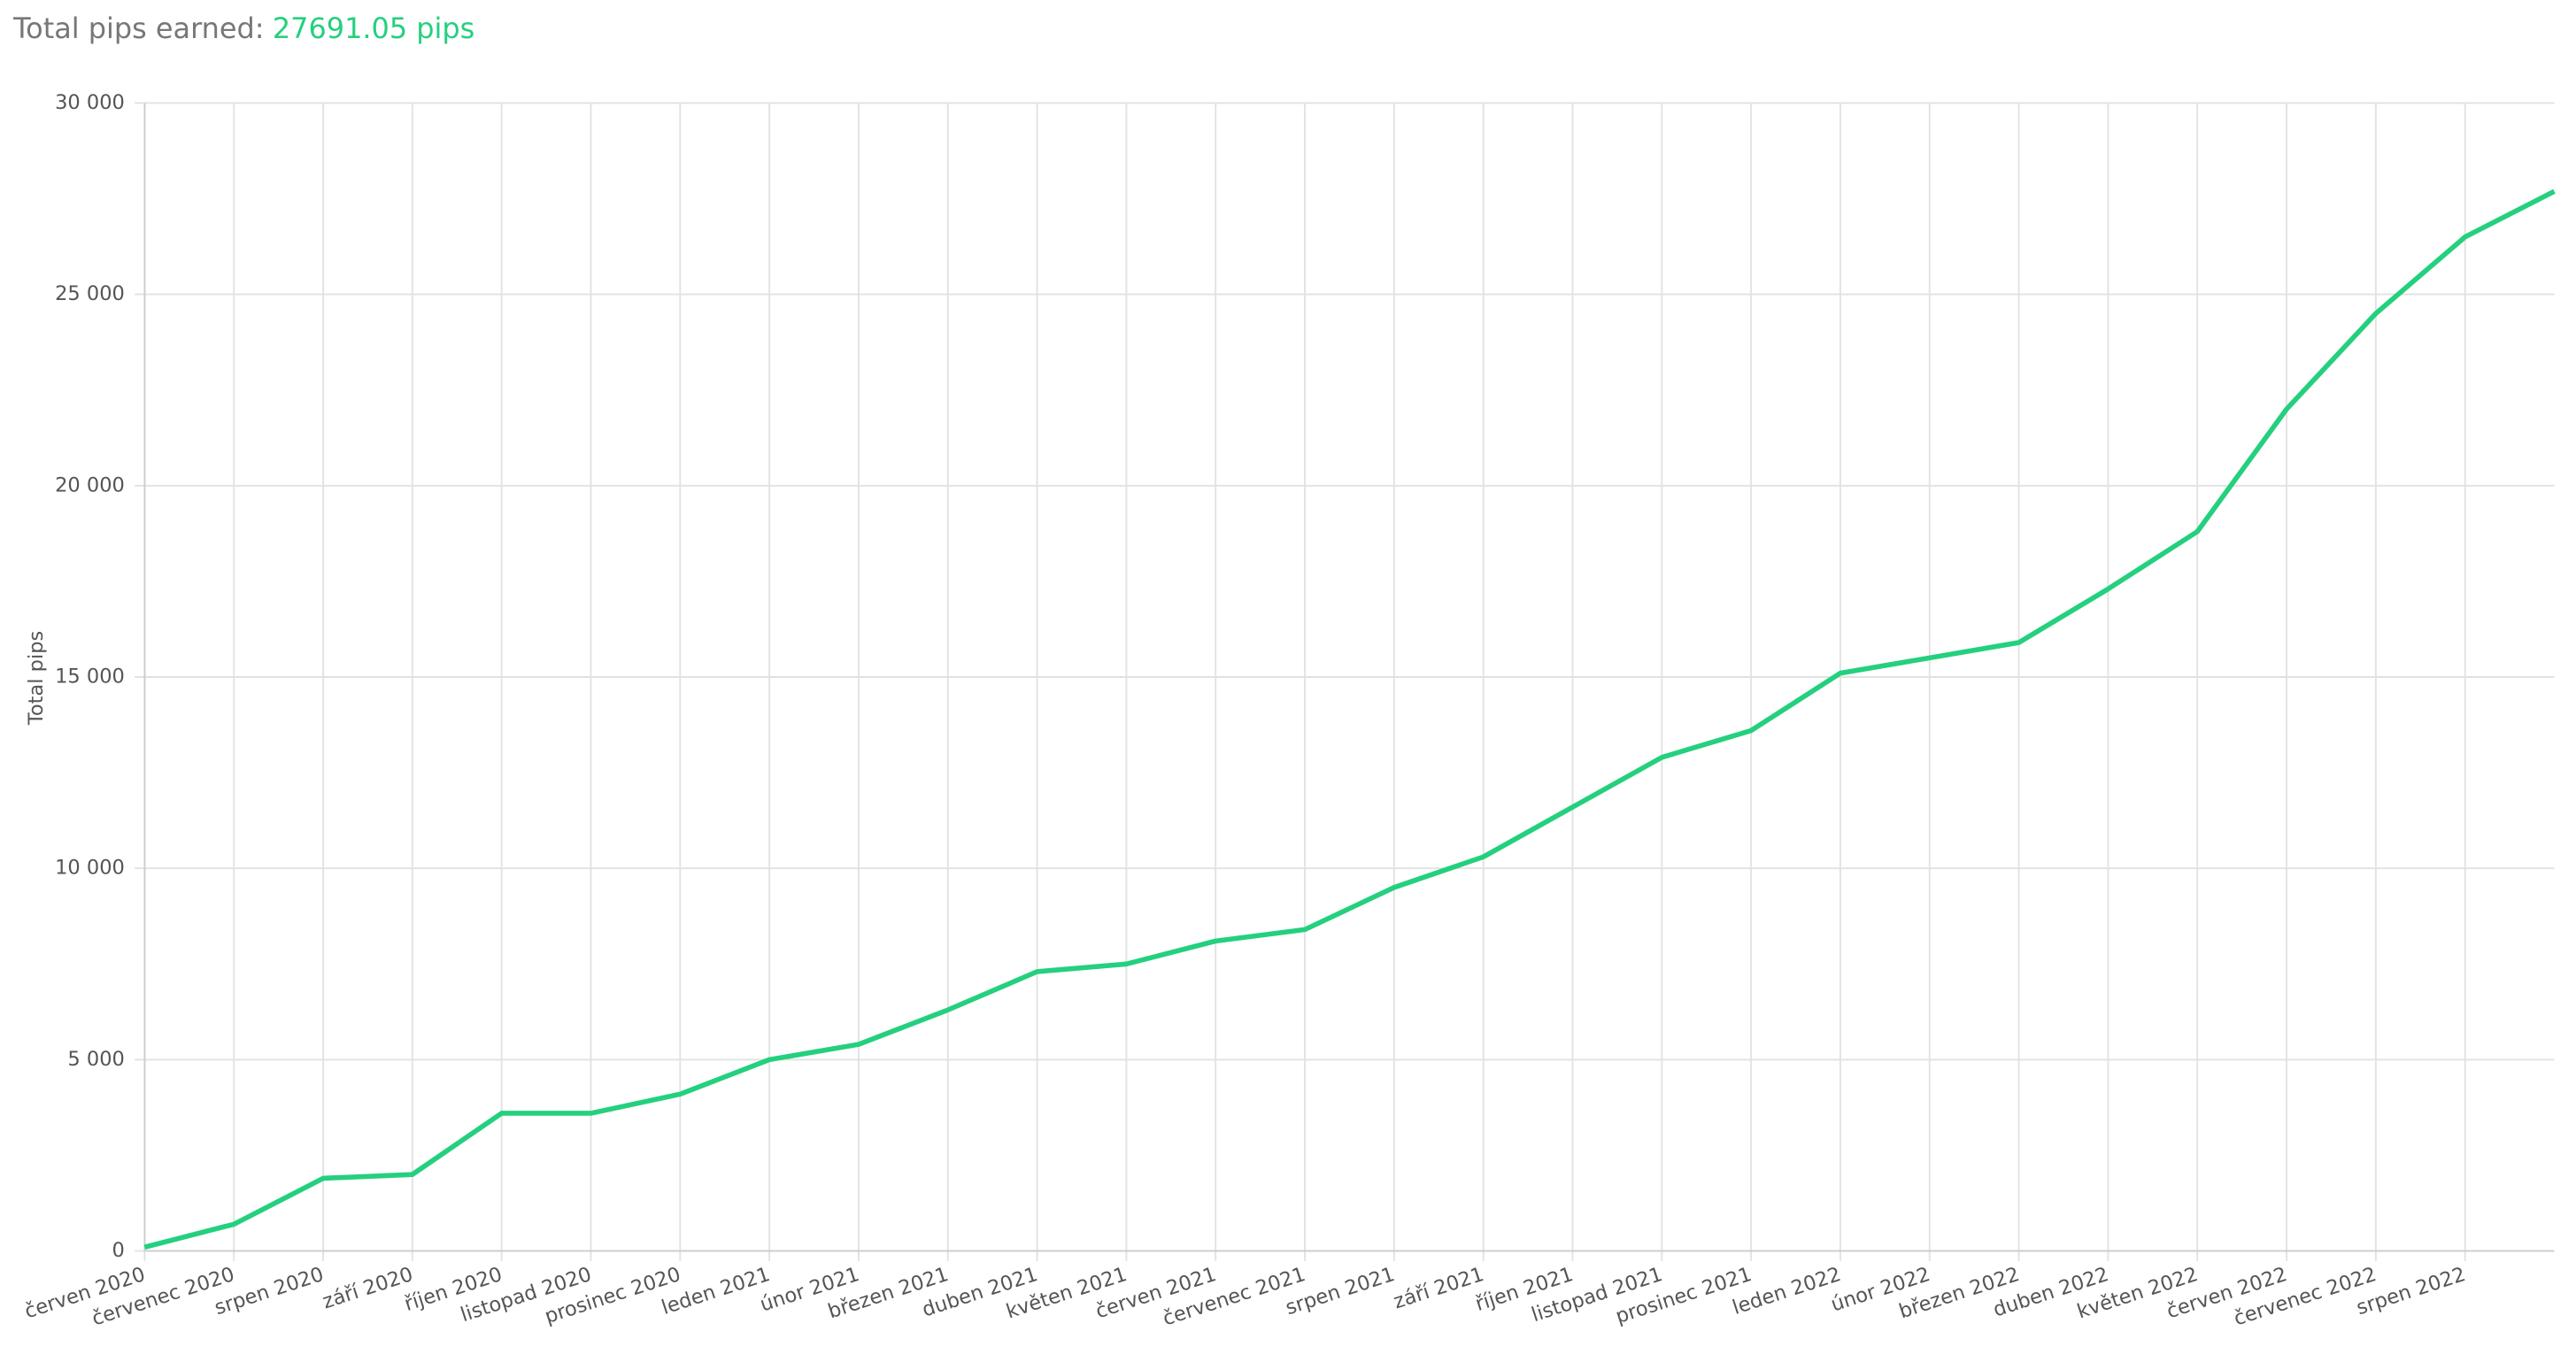 This screenshot has height=1354, width=2576. I want to click on header-label: Total pips earned:, so click(138, 28).